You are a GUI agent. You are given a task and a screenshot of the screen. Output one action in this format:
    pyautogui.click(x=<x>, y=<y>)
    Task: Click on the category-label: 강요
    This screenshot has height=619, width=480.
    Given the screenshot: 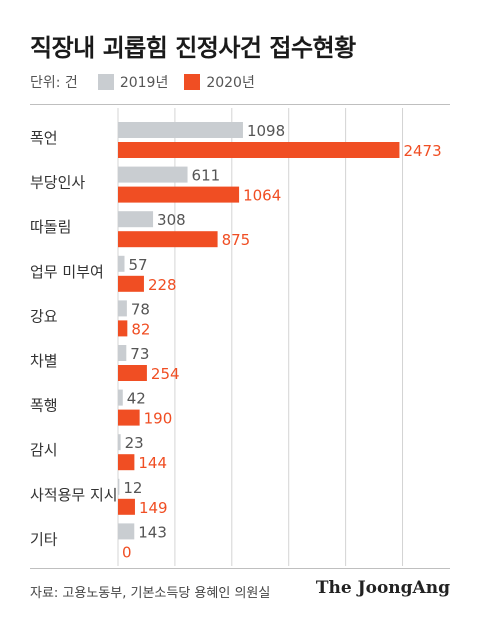 What is the action you would take?
    pyautogui.click(x=44, y=316)
    